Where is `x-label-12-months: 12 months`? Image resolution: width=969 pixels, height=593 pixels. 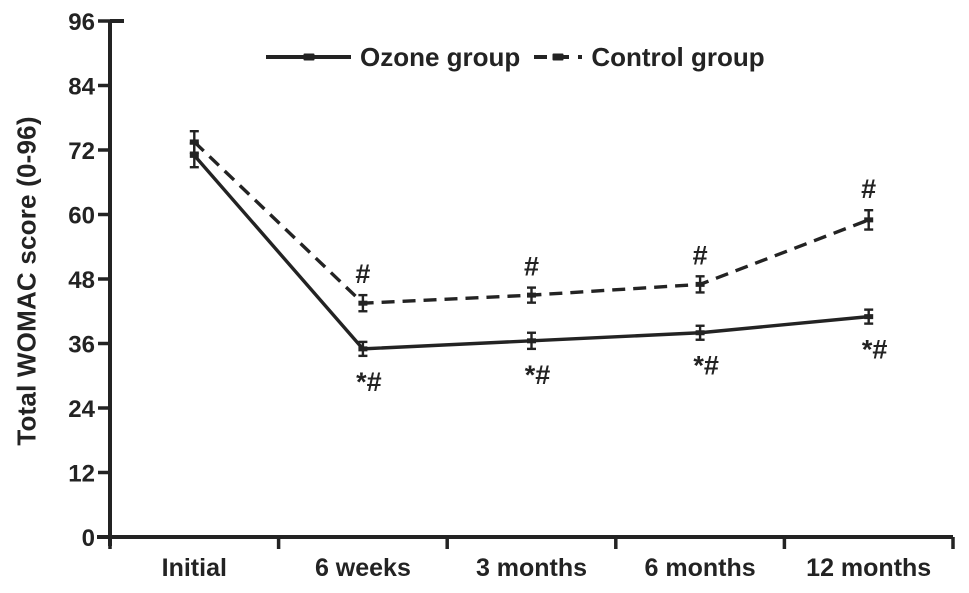 x-label-12-months: 12 months is located at coordinates (868, 568).